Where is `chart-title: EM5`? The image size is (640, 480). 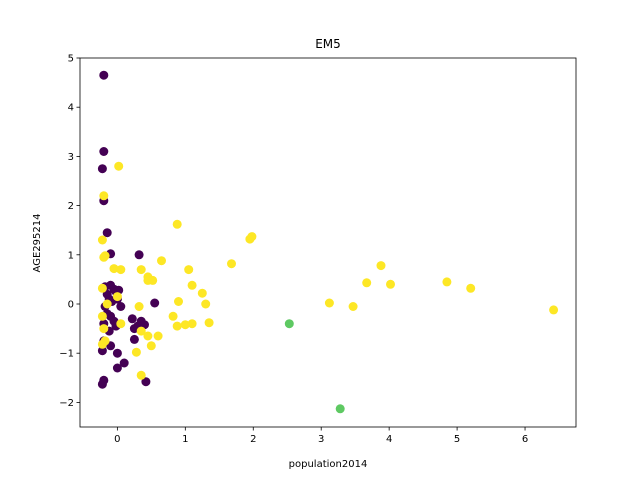
chart-title: EM5 is located at coordinates (328, 44).